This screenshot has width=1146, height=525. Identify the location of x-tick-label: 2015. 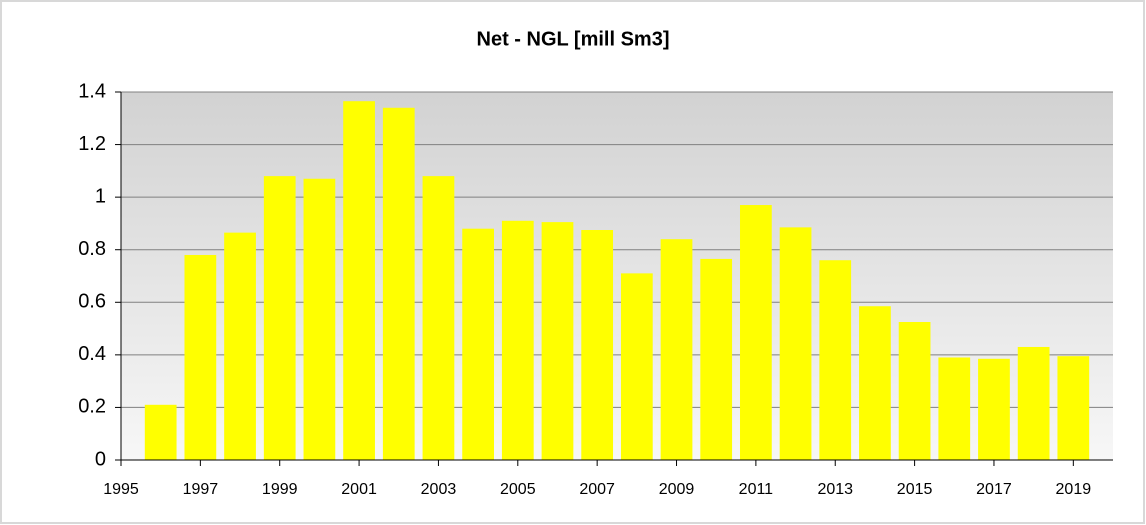
(915, 489).